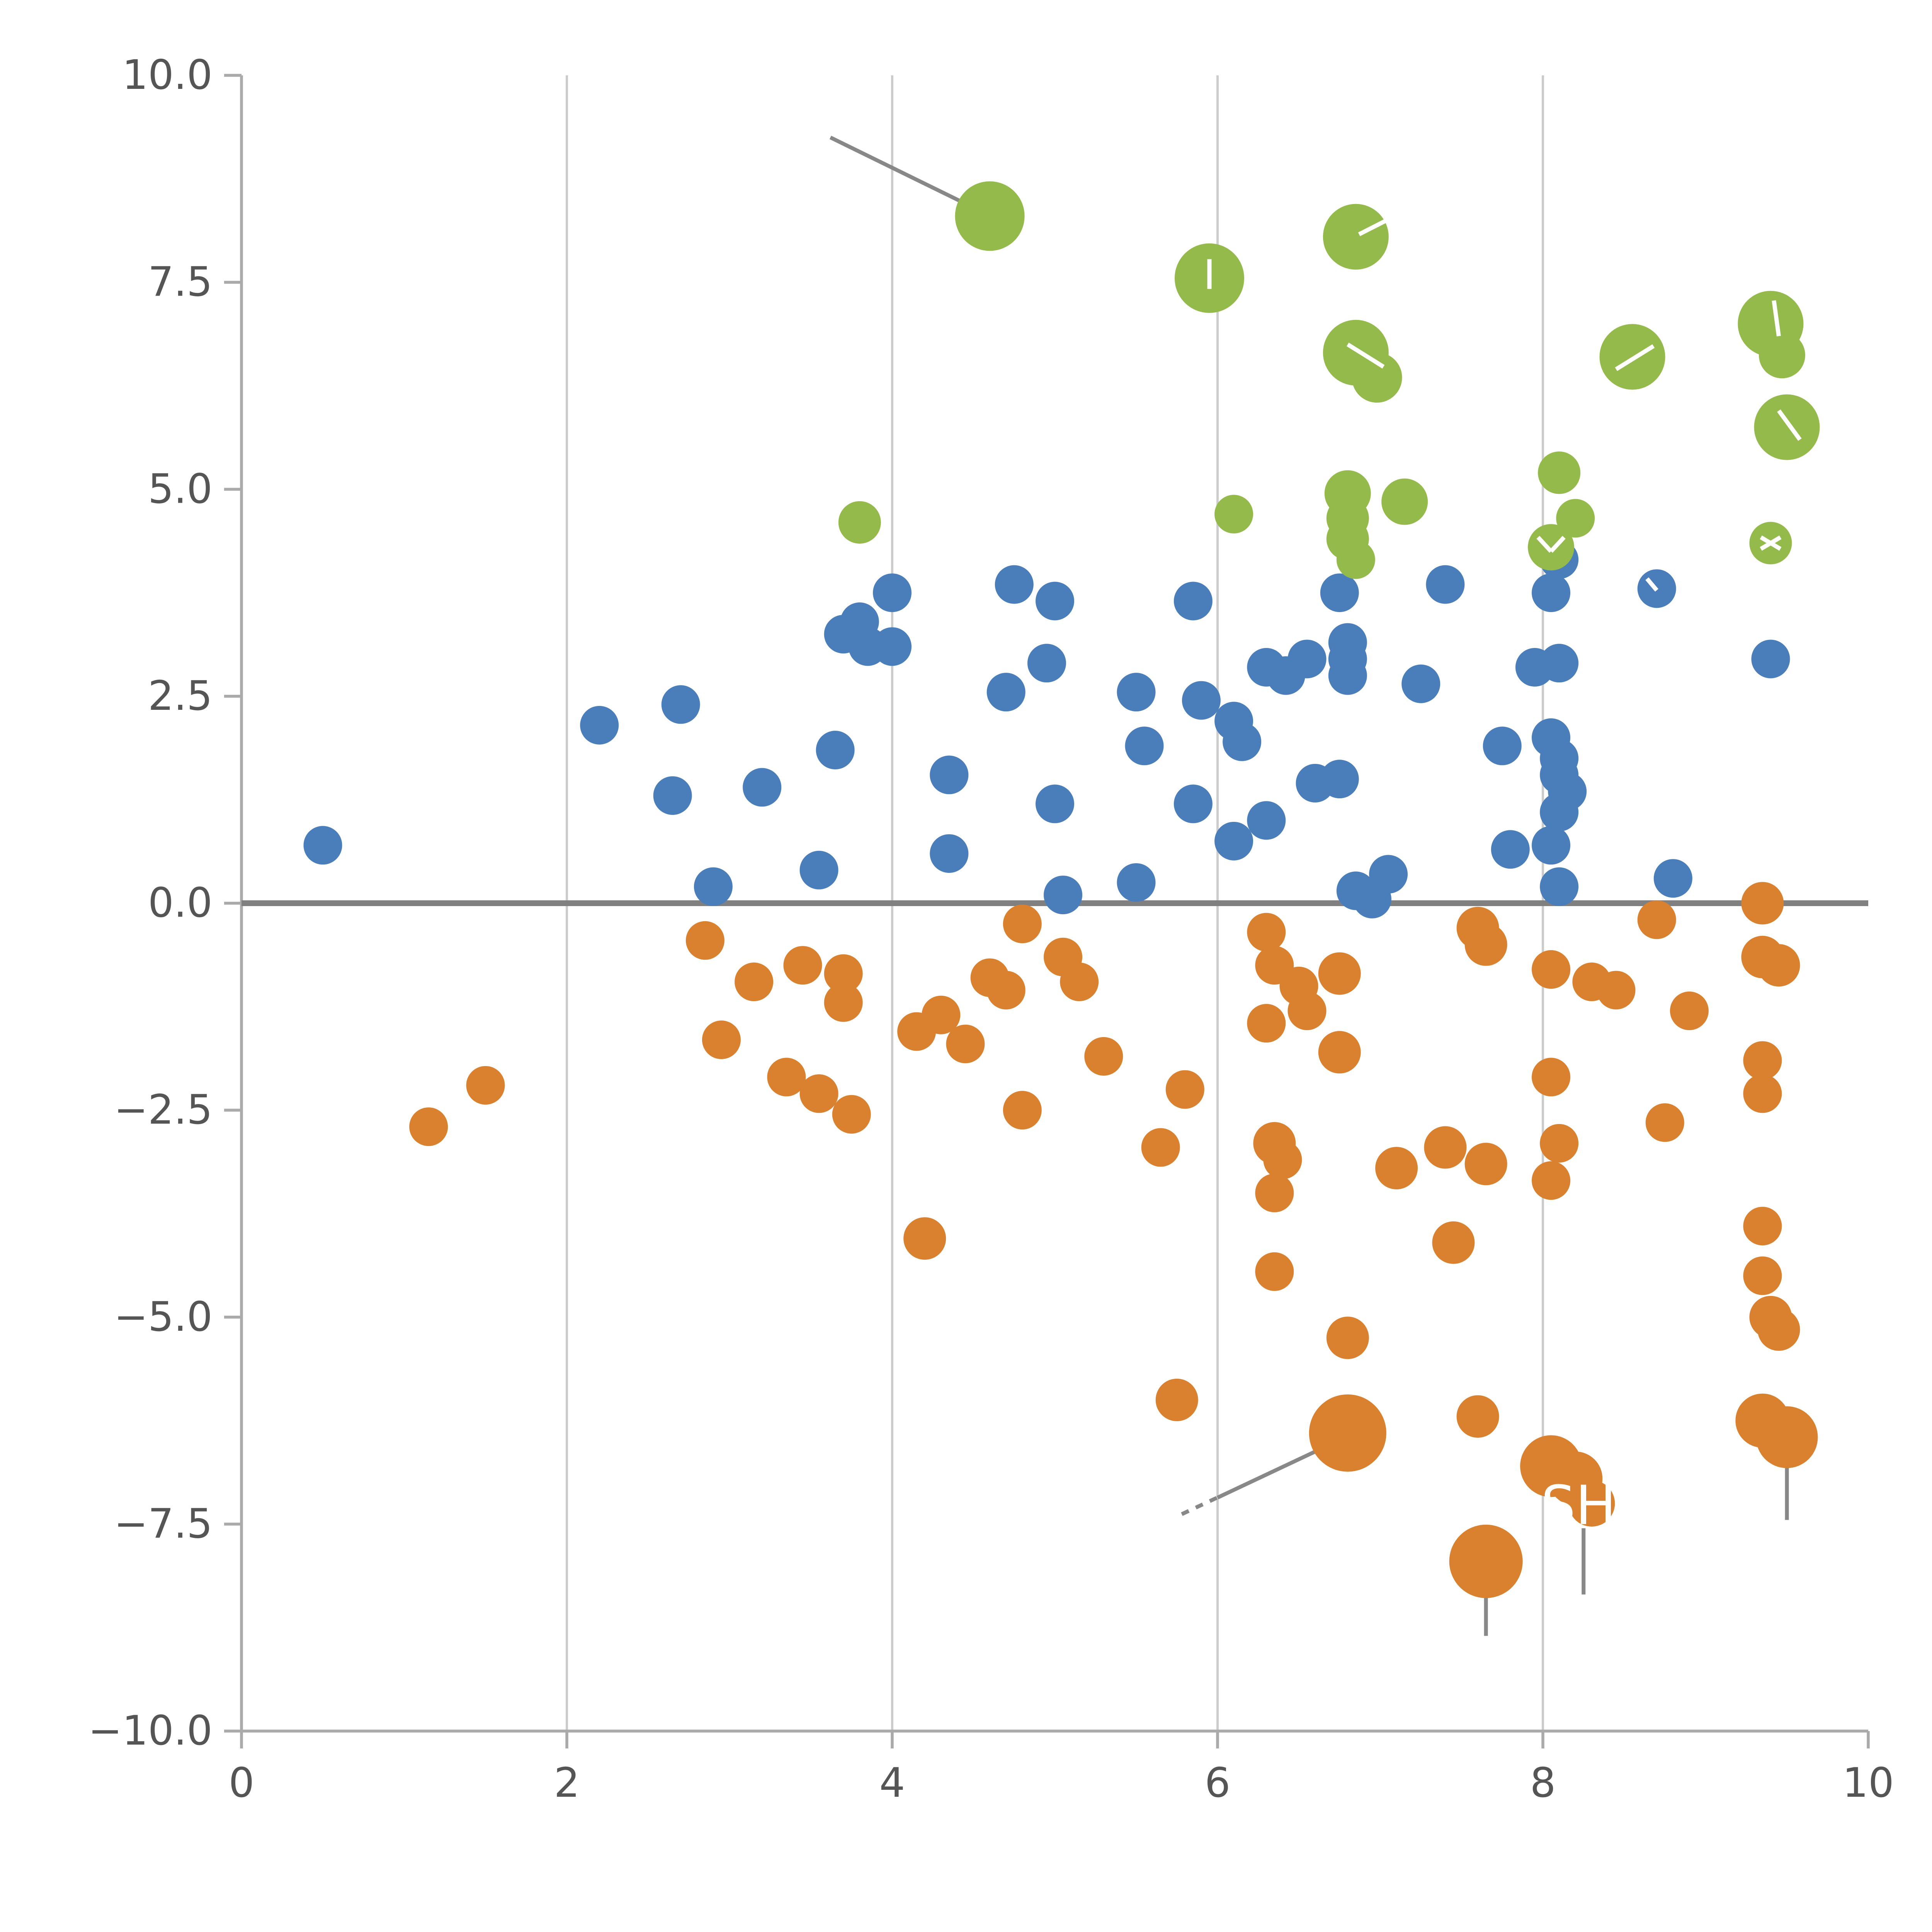  Describe the element at coordinates (892, 1783) in the screenshot. I see `x-tick-label: 4` at that location.